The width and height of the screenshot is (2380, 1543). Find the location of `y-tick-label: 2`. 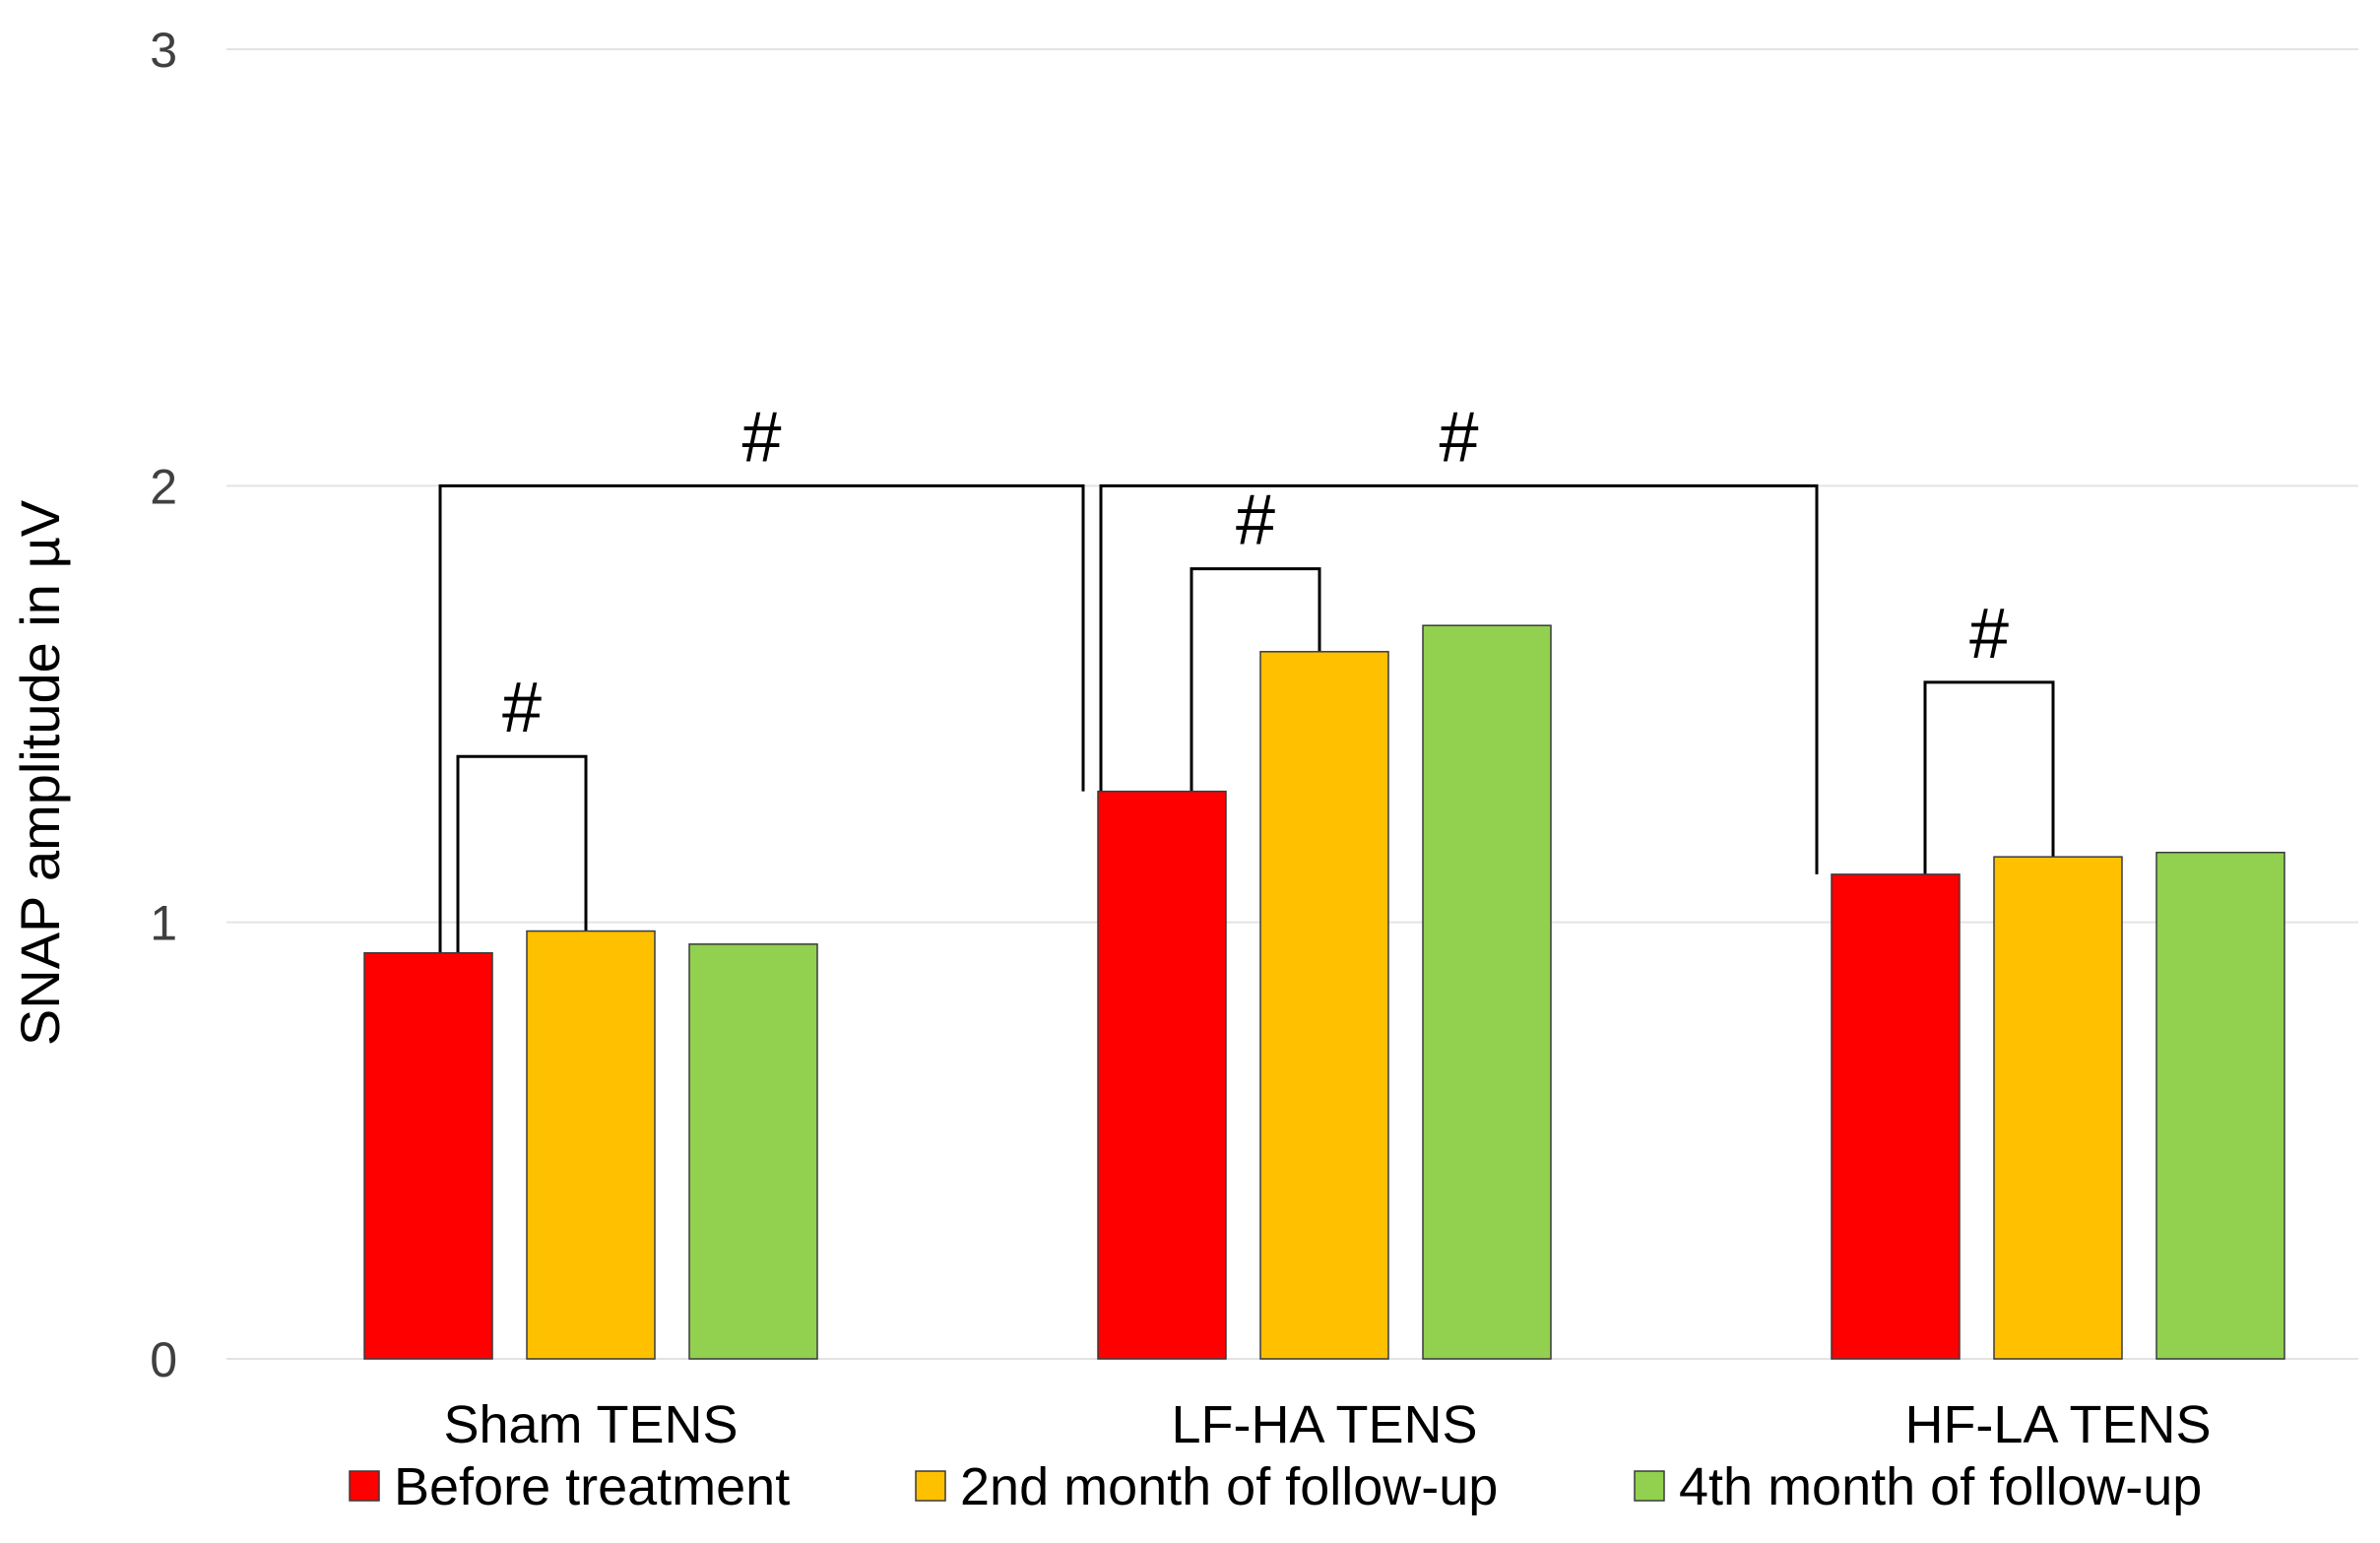

y-tick-label: 2 is located at coordinates (163, 486).